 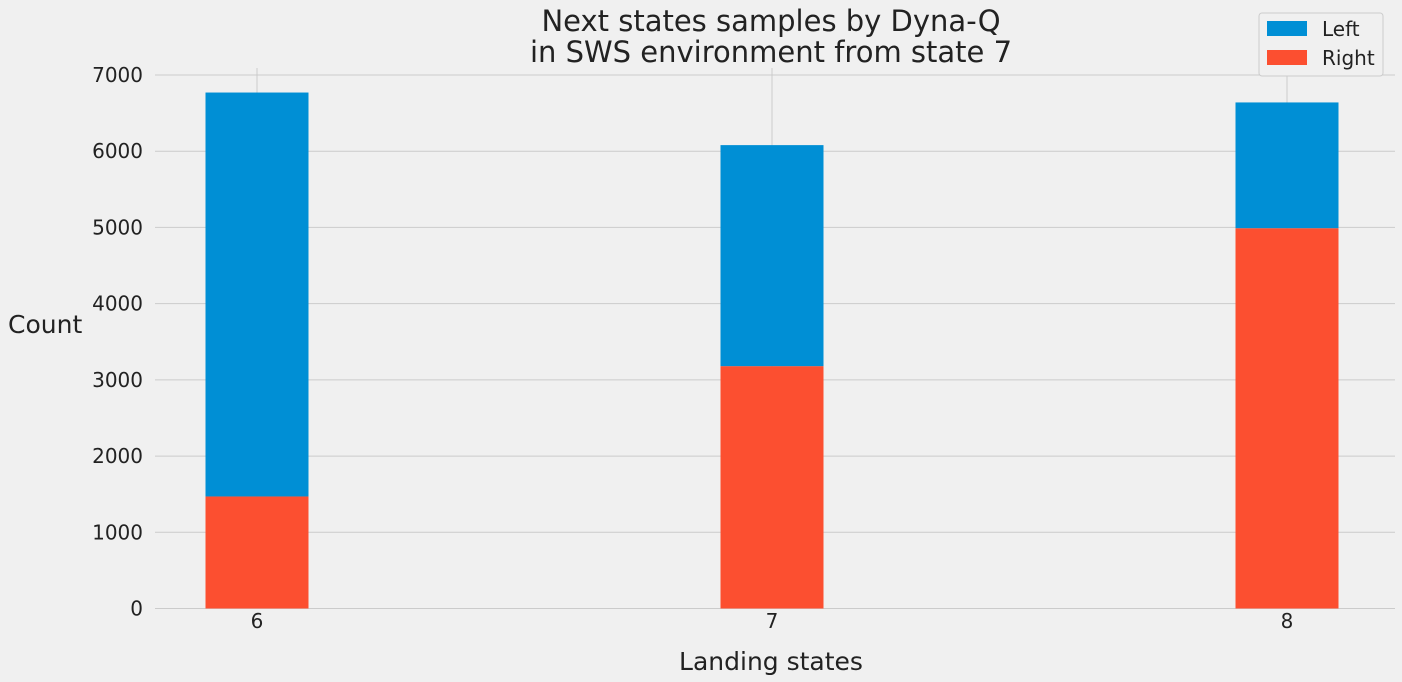 I want to click on y-tick-label: 7000, so click(x=117, y=75).